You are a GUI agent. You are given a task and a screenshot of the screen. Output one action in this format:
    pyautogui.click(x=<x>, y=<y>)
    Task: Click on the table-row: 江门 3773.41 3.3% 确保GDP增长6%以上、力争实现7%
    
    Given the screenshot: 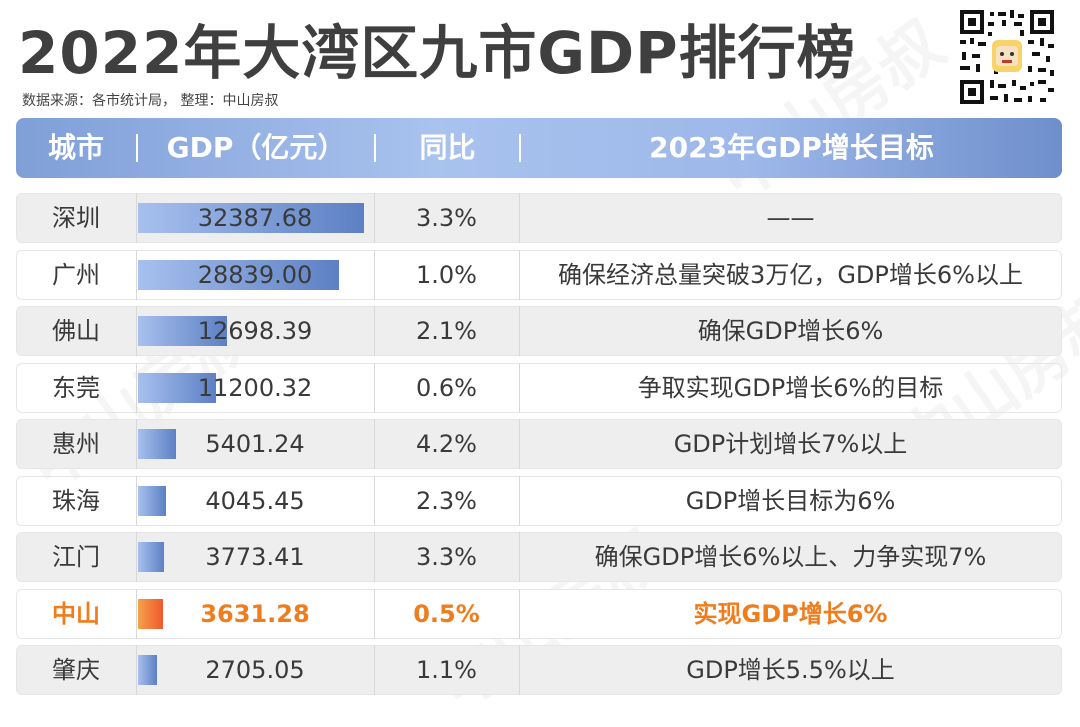 What is the action you would take?
    pyautogui.click(x=539, y=557)
    